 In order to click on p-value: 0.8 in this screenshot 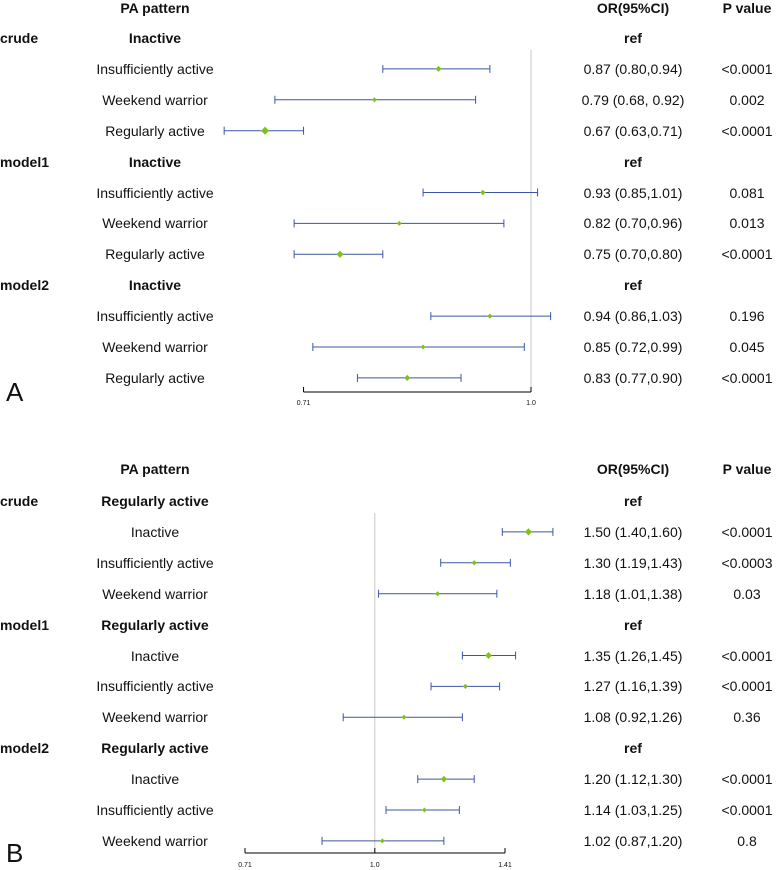, I will do `click(747, 840)`.